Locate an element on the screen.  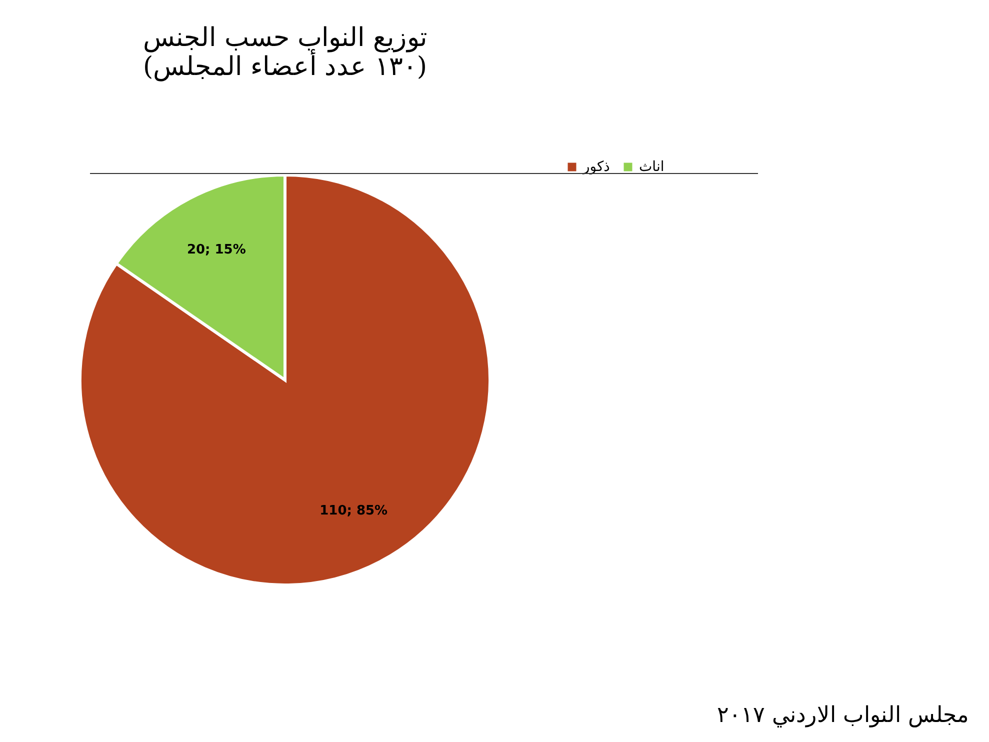
text: مجلس النواب الاردني ٢٠١٧ is located at coordinates (843, 715).